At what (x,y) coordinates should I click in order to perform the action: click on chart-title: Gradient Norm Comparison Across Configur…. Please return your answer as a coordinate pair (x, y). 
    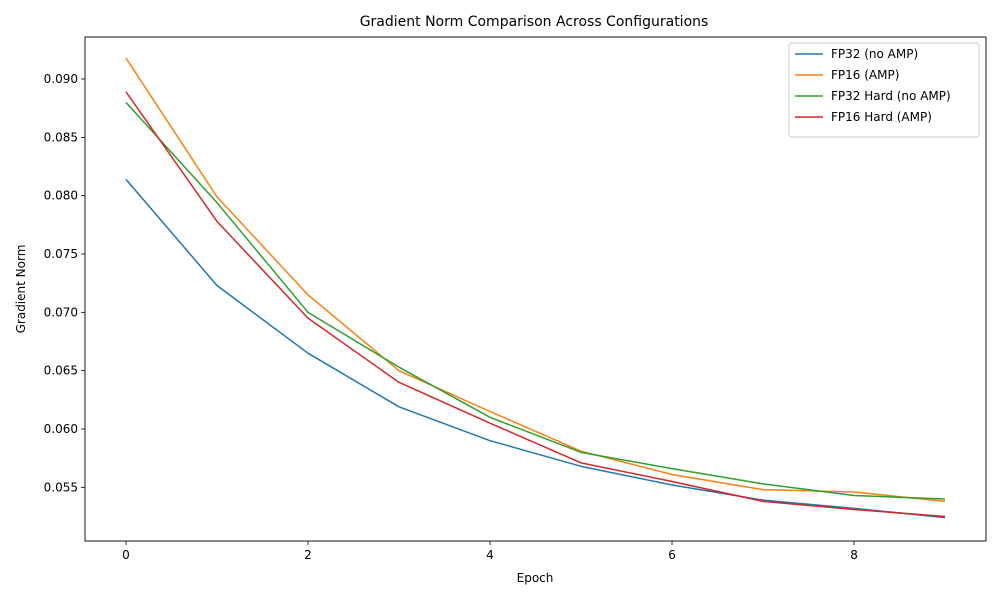
    Looking at the image, I should click on (534, 22).